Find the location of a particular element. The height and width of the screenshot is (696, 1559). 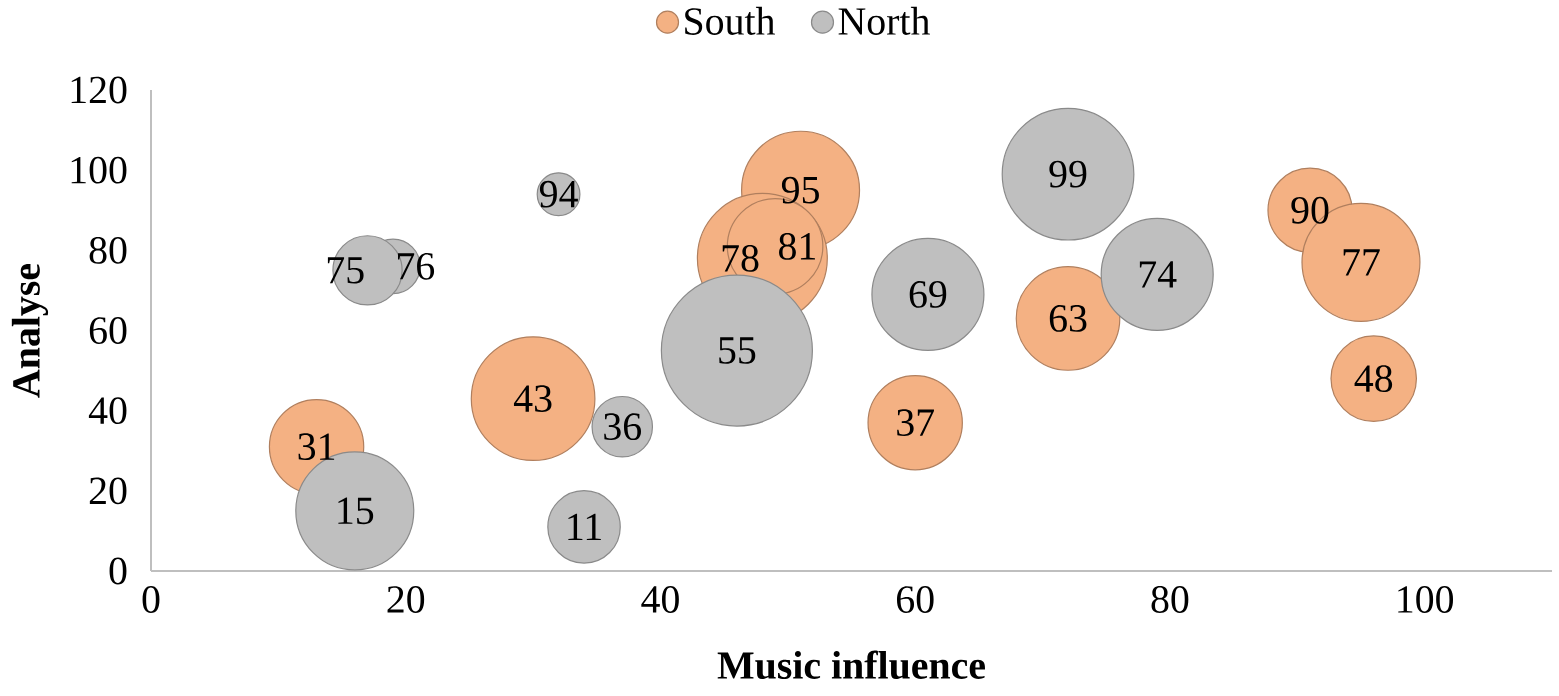

data-label: 69 is located at coordinates (928, 294).